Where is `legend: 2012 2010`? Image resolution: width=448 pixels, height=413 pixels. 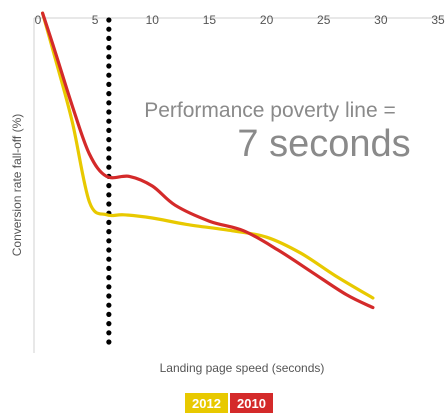 legend: 2012 2010 is located at coordinates (229, 403).